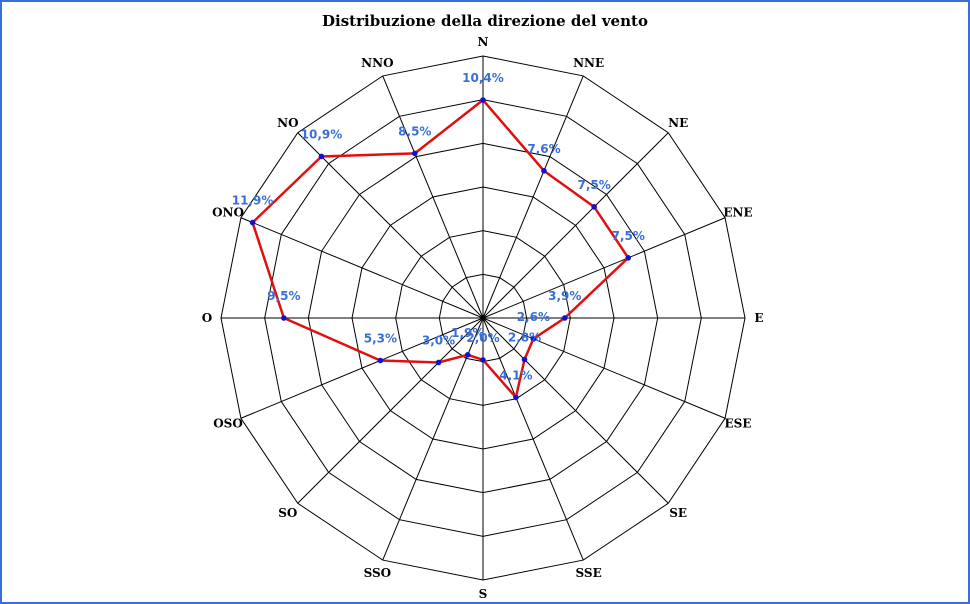 The width and height of the screenshot is (970, 604). Describe the element at coordinates (287, 513) in the screenshot. I see `direction-label: SO` at that location.